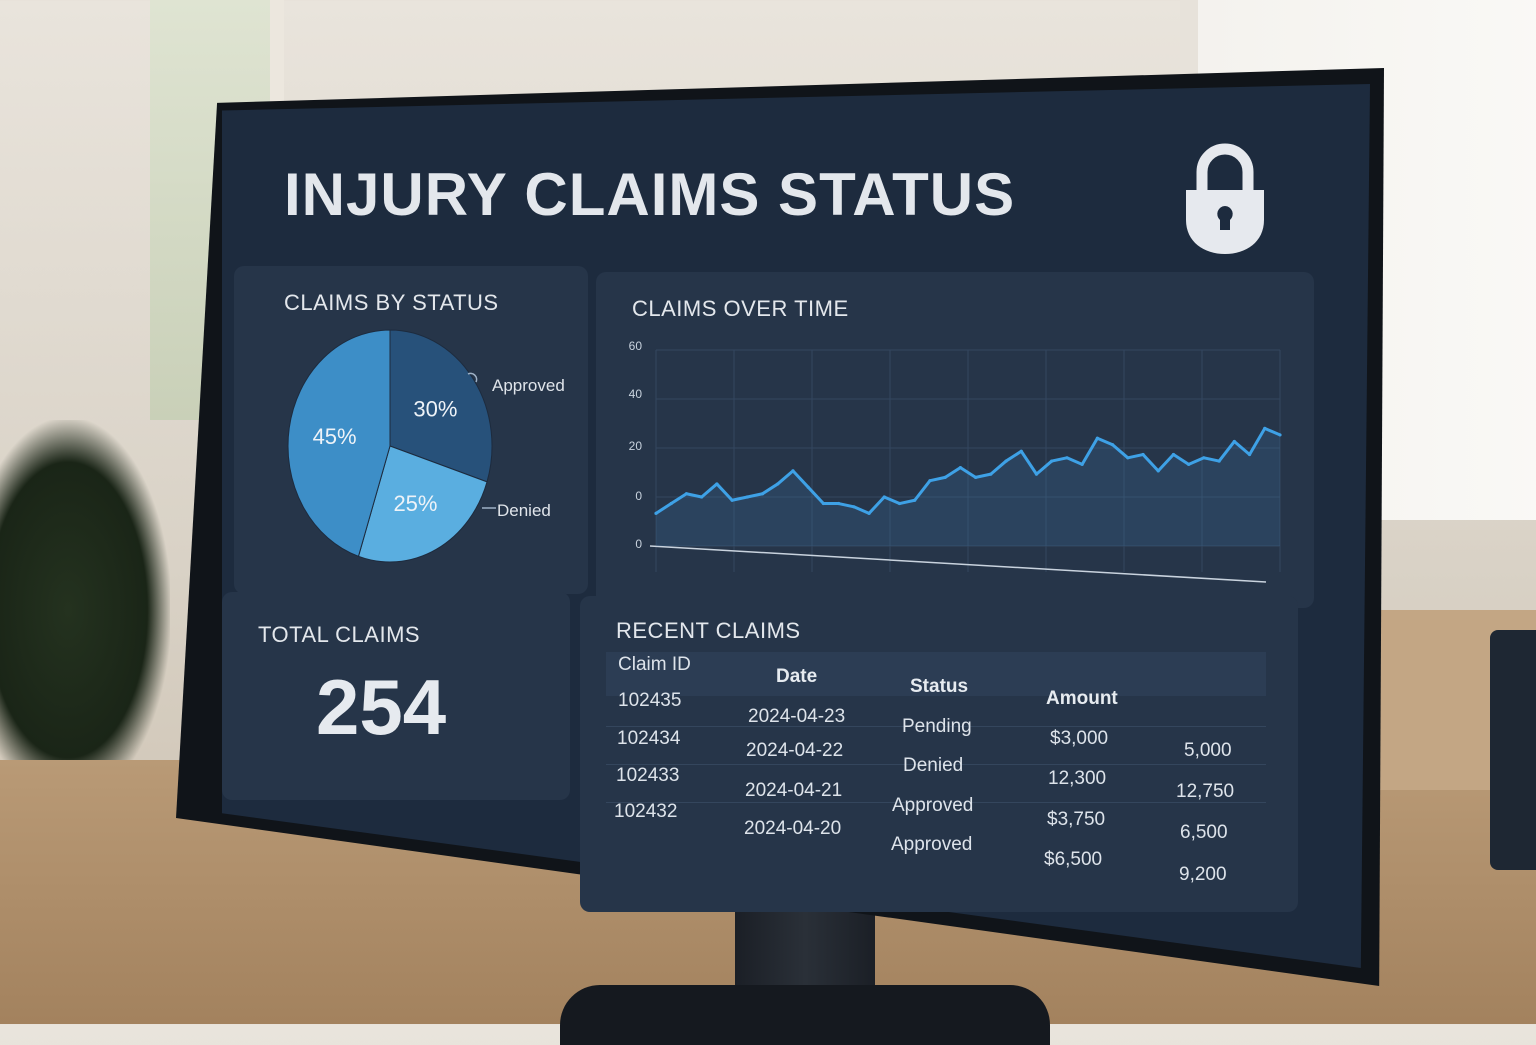 The height and width of the screenshot is (1045, 1536). Describe the element at coordinates (805, 1015) in the screenshot. I see `monitor-stand-base` at that location.